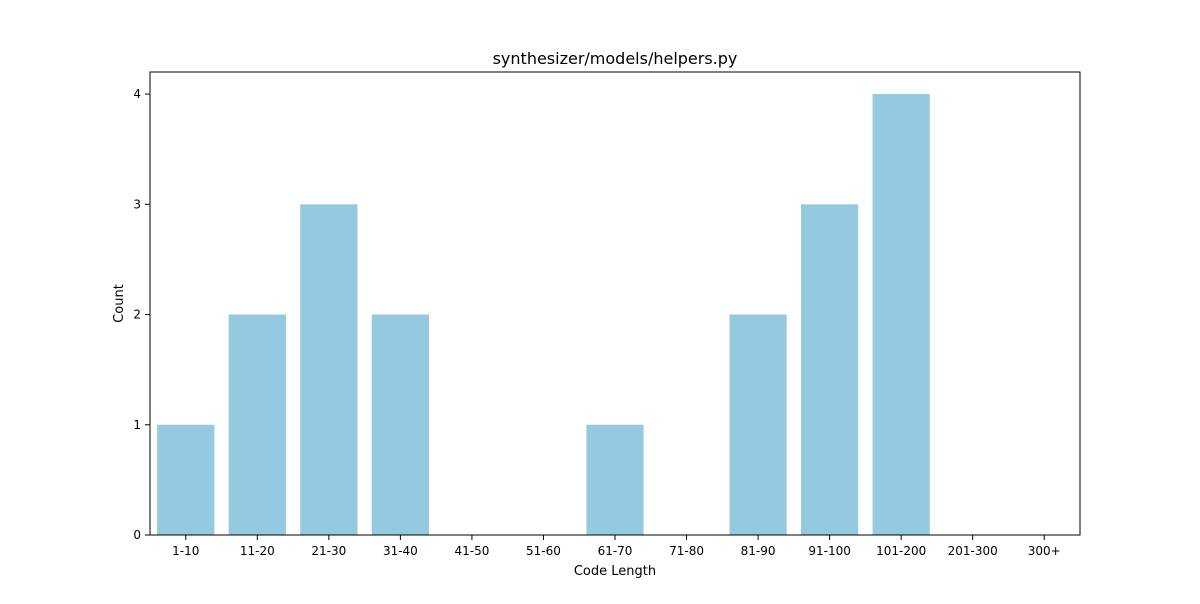 This screenshot has height=604, width=1200. Describe the element at coordinates (137, 535) in the screenshot. I see `y-tick-label: 0` at that location.